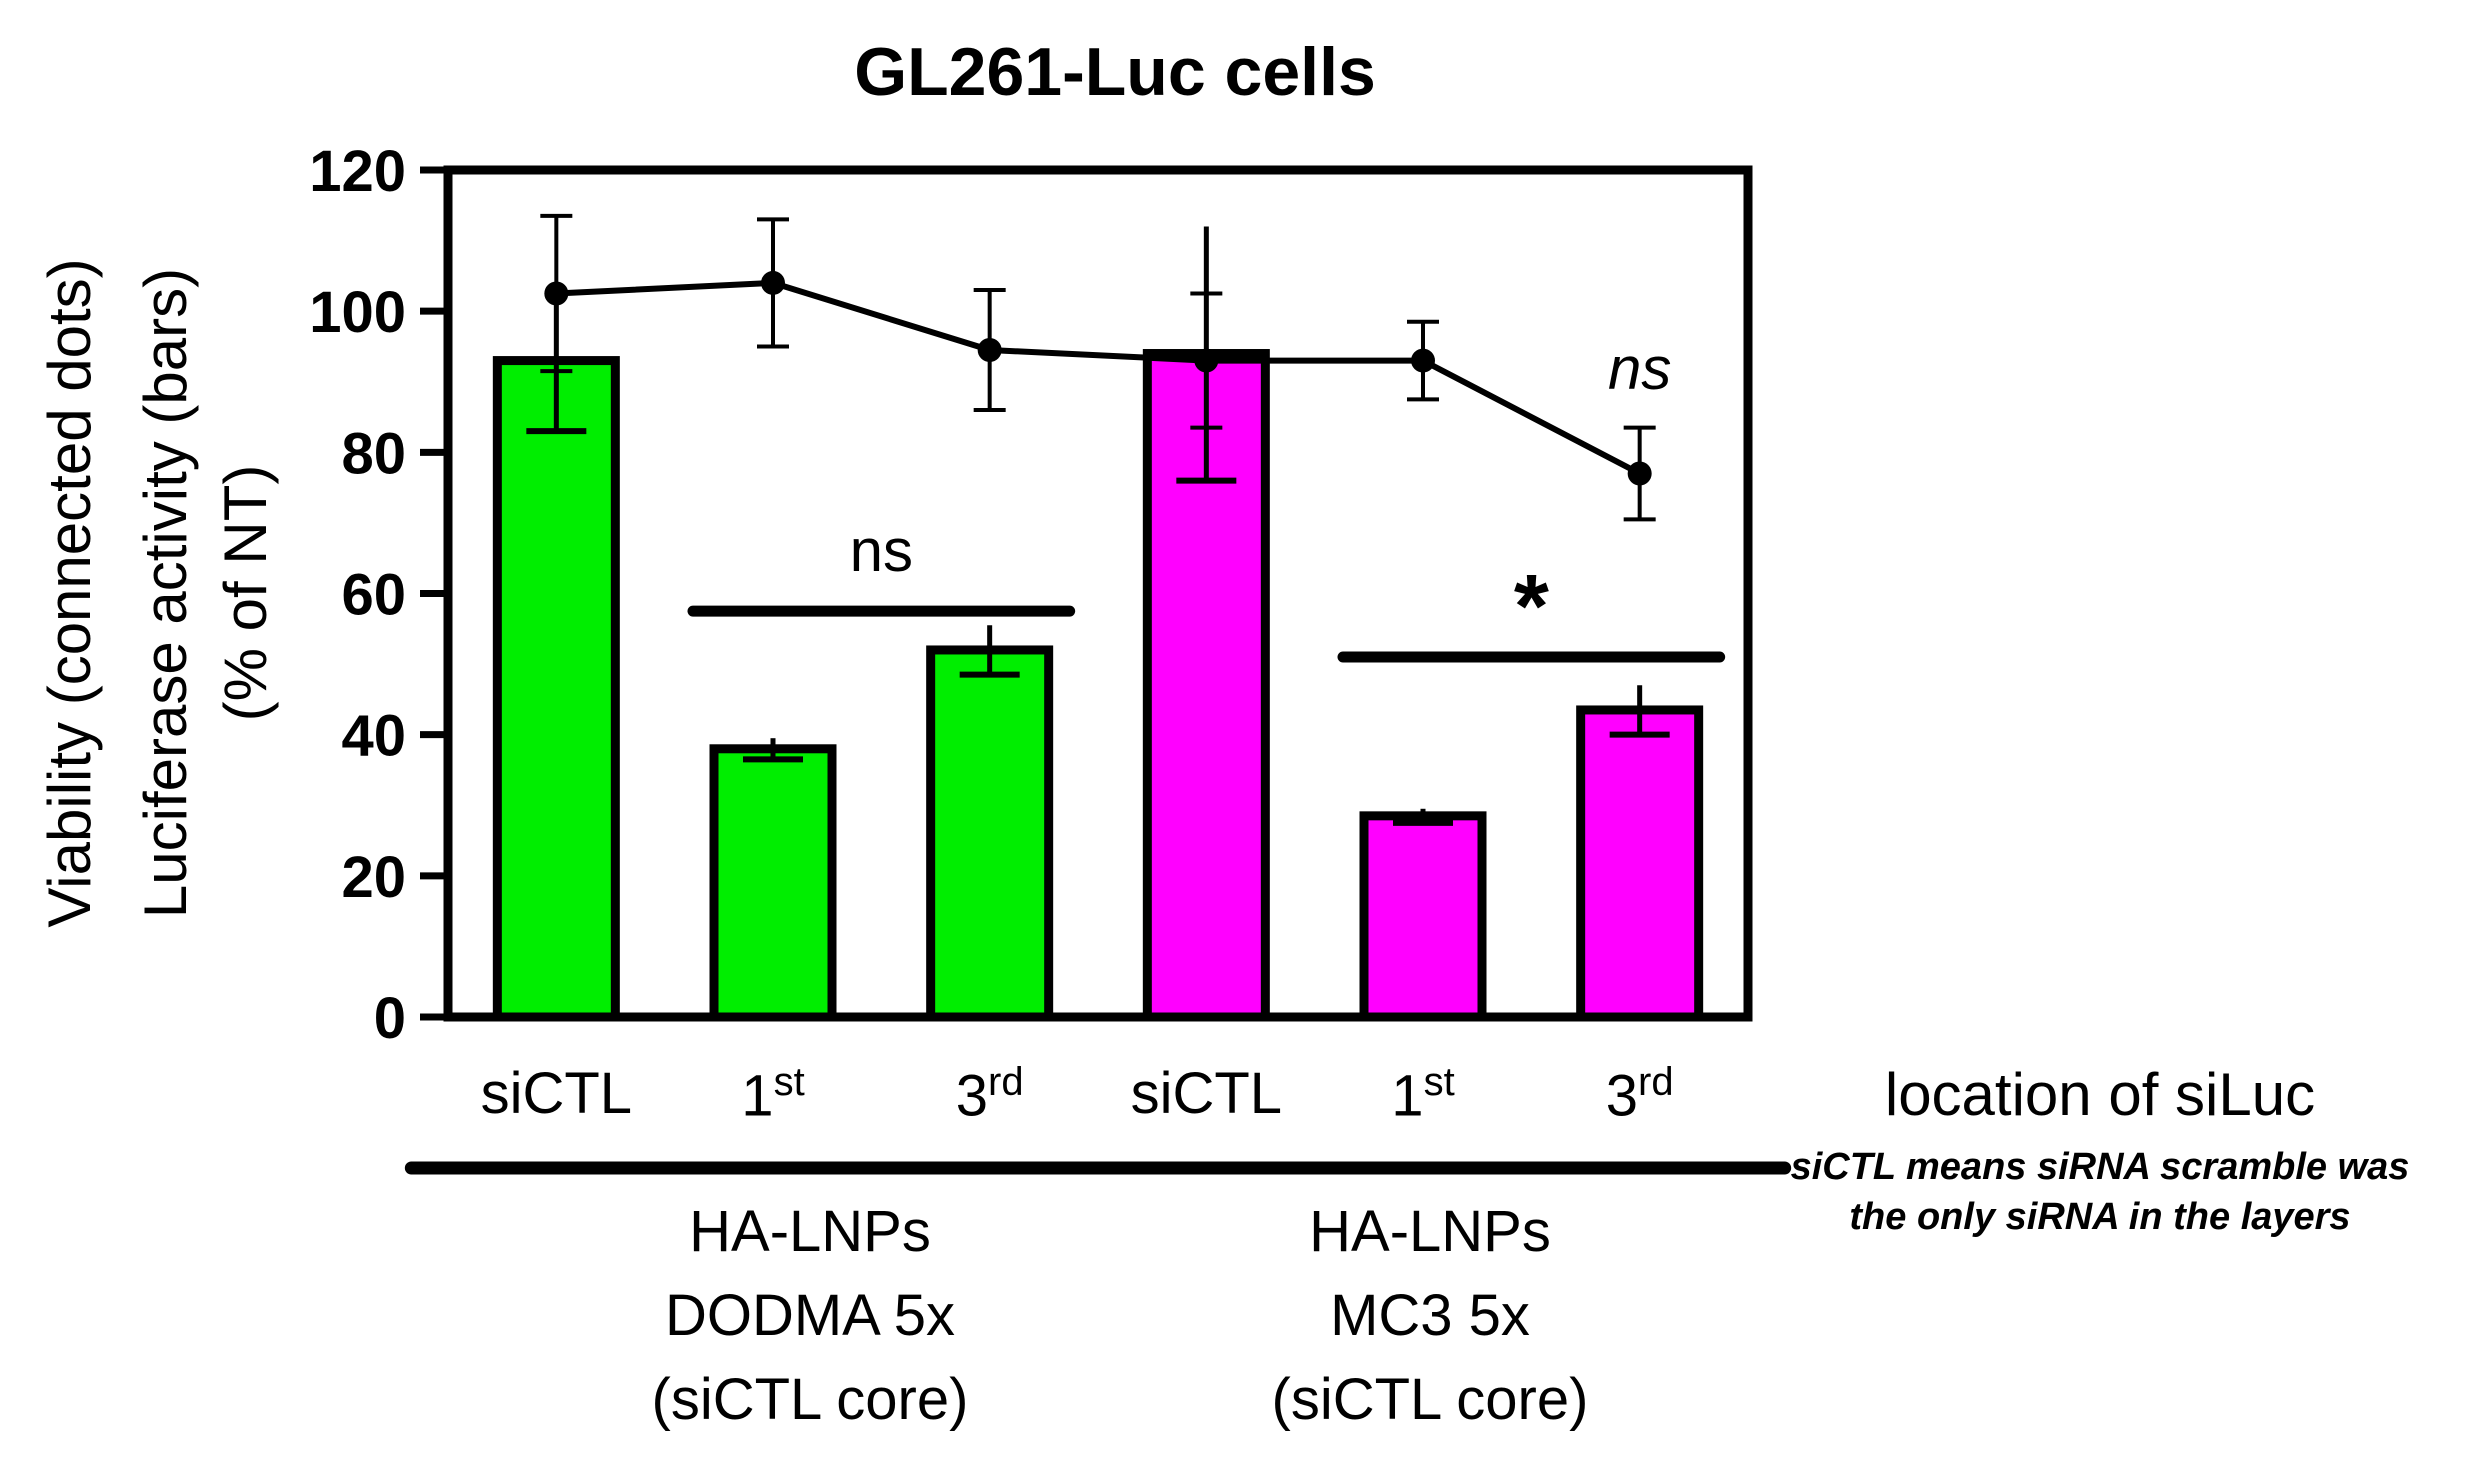  Describe the element at coordinates (810, 1399) in the screenshot. I see `group-label-dodma-line-3: (siCTL core)` at that location.